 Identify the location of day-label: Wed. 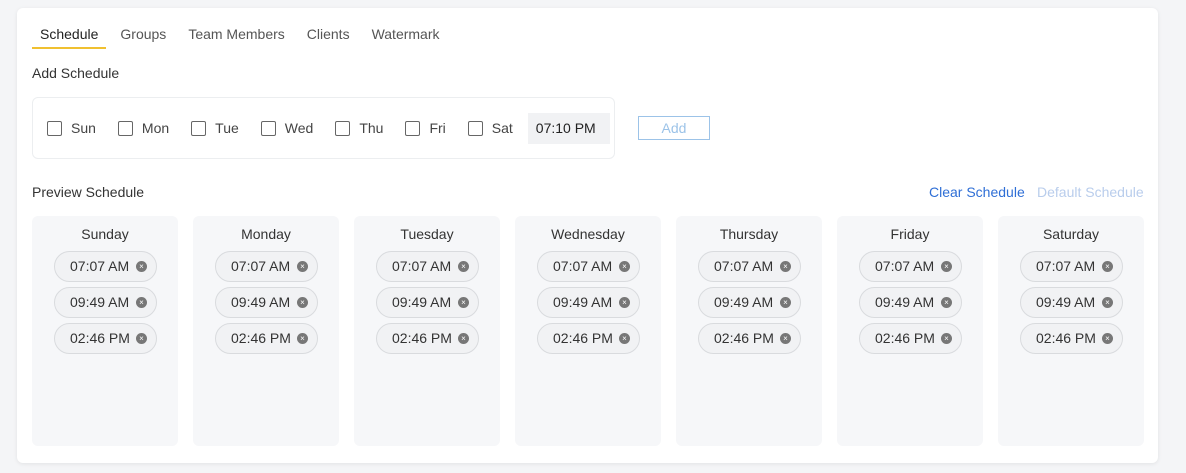
(299, 128).